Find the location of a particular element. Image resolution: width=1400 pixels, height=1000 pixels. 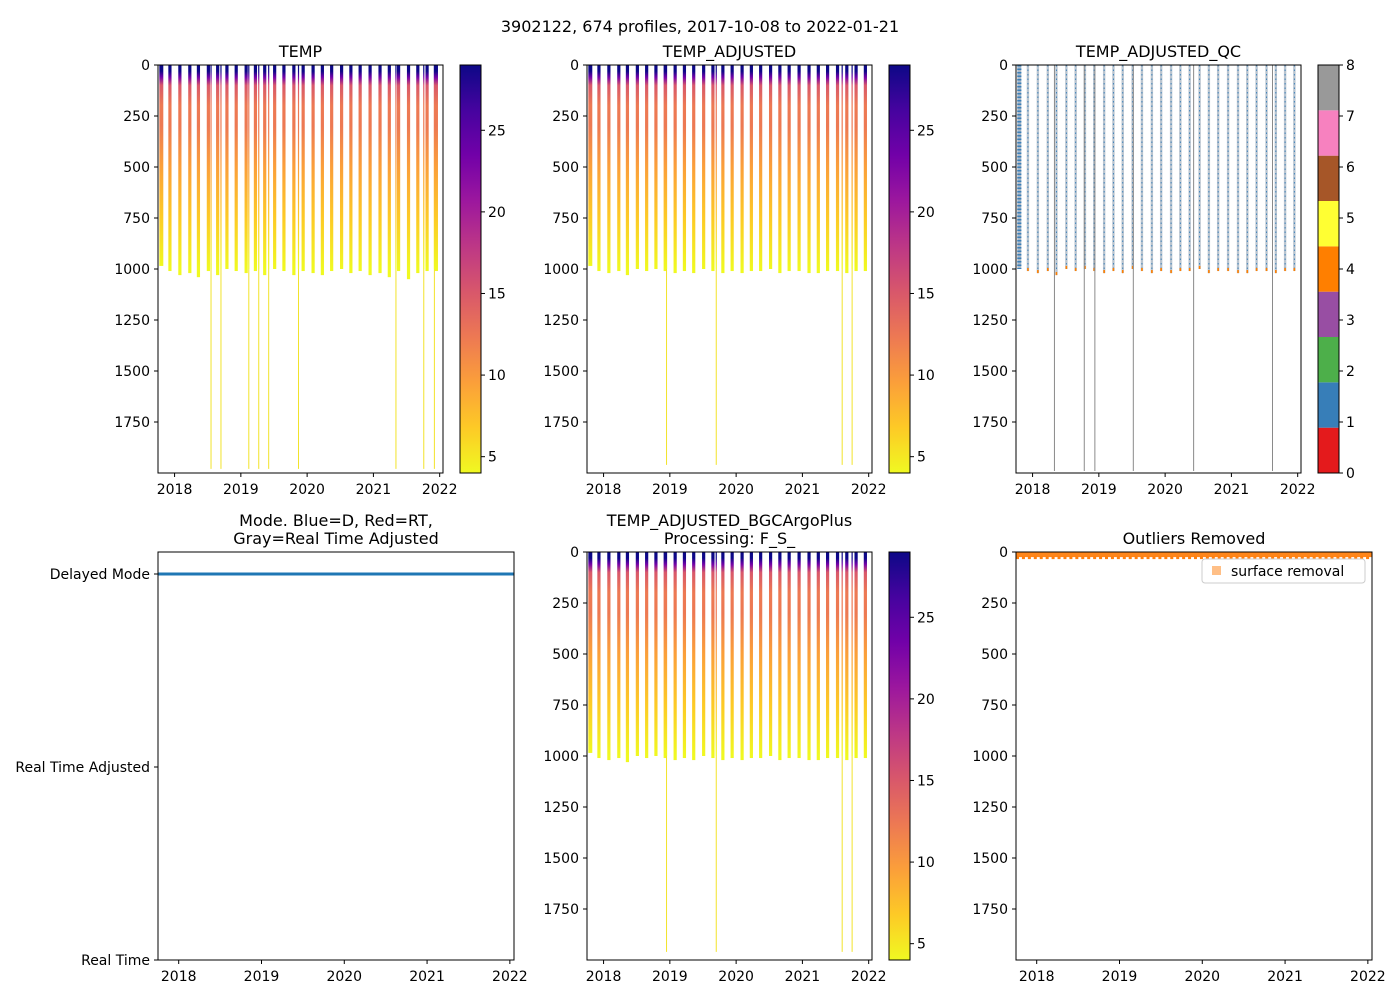

y-tick-label-temp_adj_qc-1: 250 is located at coordinates (994, 117).